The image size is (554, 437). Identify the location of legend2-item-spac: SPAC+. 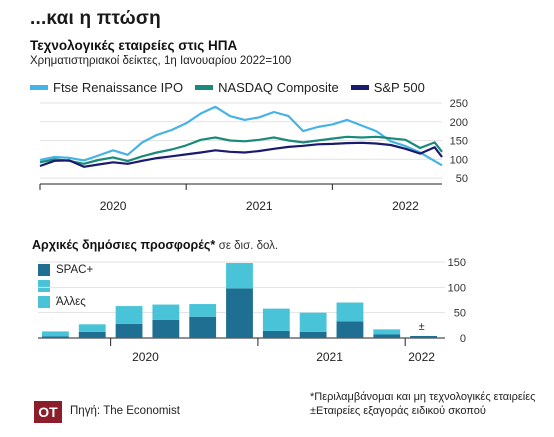
(65, 270).